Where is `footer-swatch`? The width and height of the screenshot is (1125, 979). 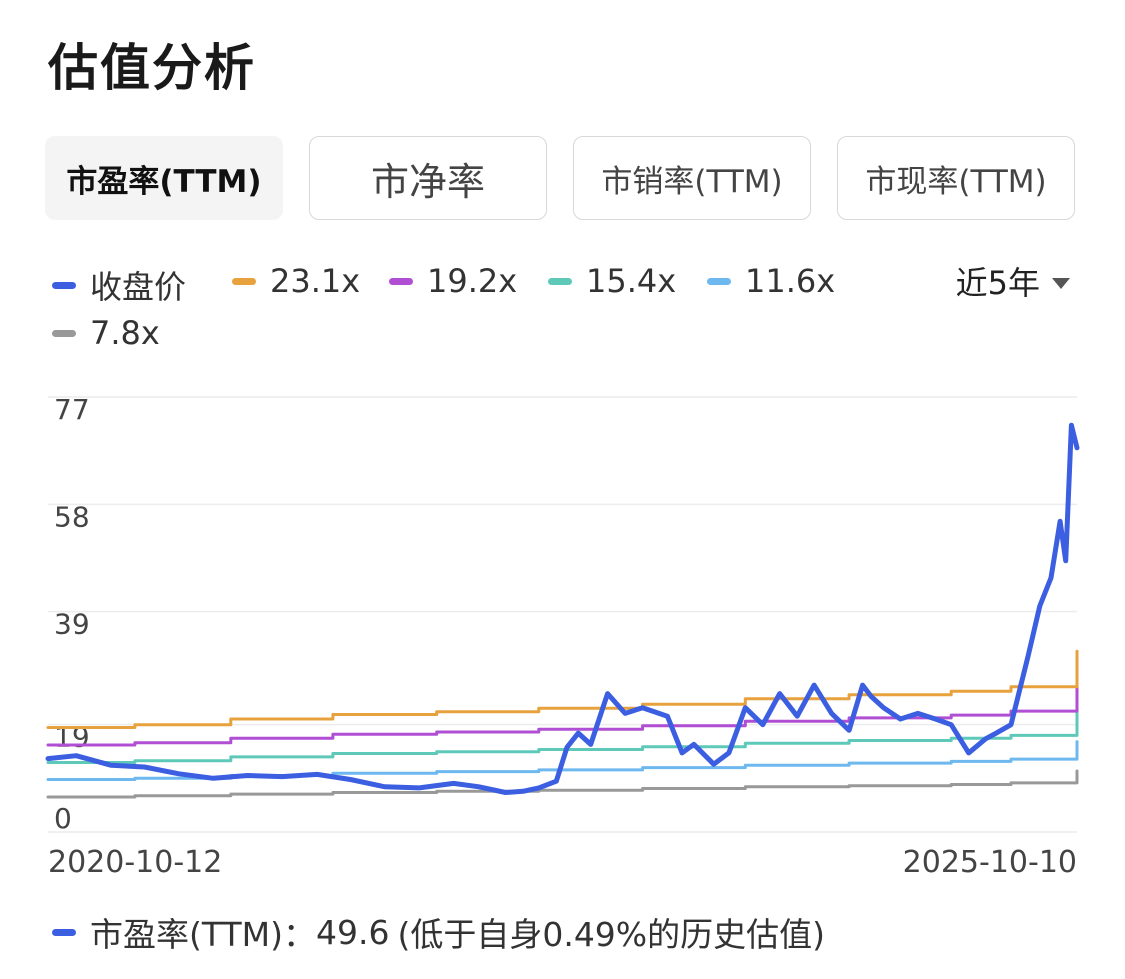
footer-swatch is located at coordinates (64, 932).